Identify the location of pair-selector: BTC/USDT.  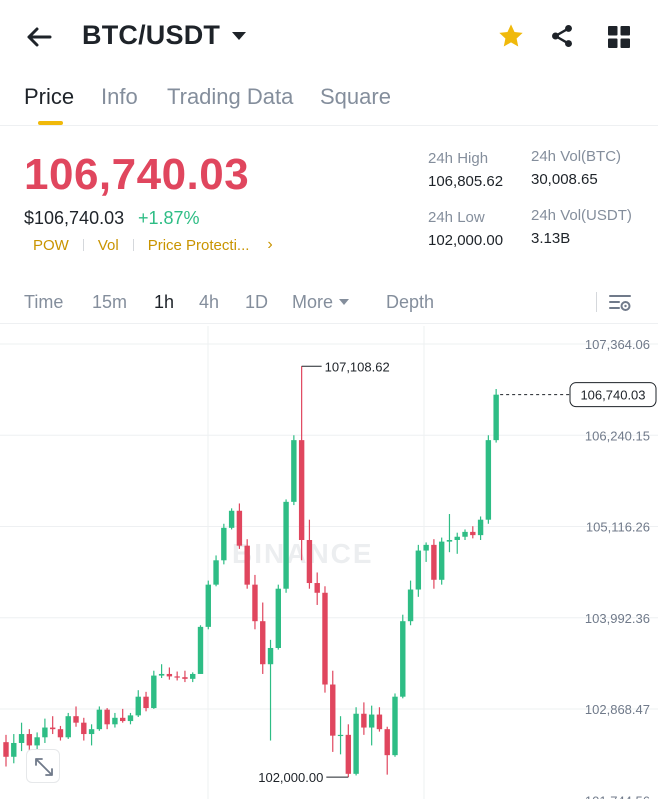
(164, 35).